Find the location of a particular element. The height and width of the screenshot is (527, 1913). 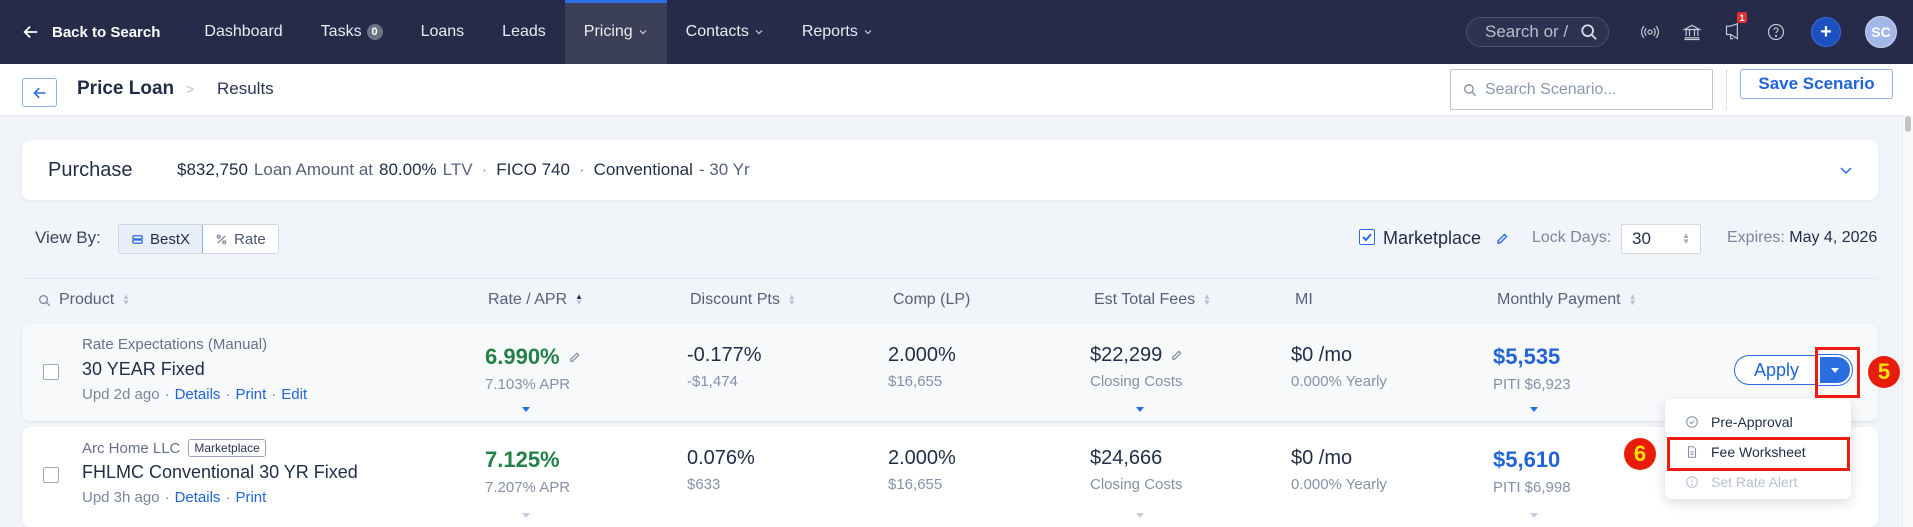

scenario-search-field is located at coordinates (1581, 89).